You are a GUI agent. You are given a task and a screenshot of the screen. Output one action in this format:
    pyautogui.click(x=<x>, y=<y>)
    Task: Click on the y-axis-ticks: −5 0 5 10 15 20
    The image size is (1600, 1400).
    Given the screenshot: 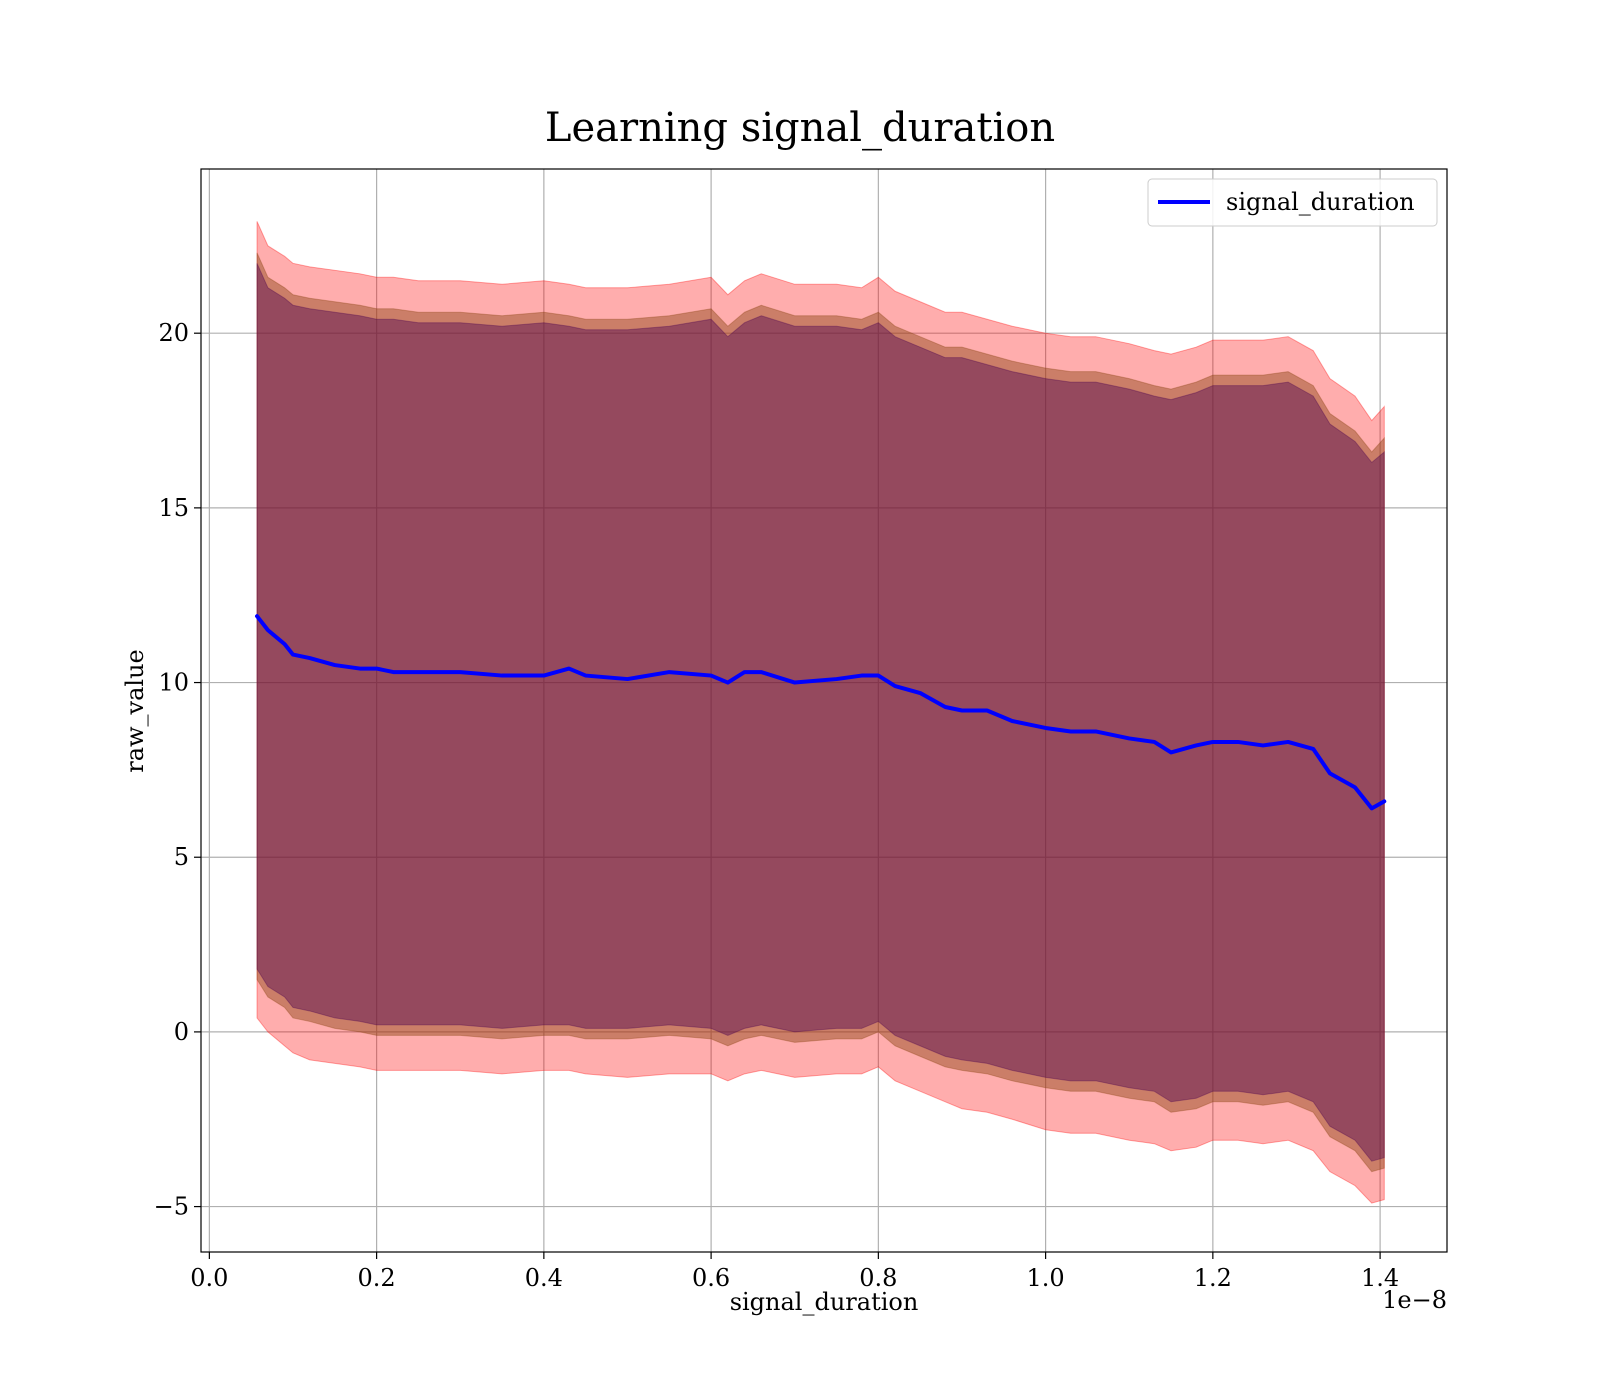 What is the action you would take?
    pyautogui.click(x=177, y=770)
    